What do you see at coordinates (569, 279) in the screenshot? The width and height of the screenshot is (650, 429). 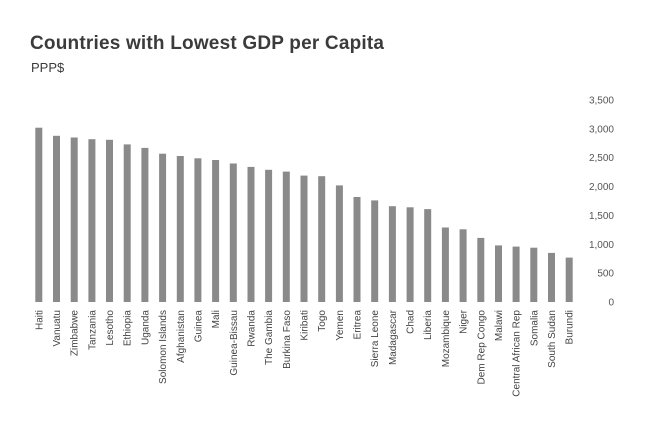 I see `bar-burundi` at bounding box center [569, 279].